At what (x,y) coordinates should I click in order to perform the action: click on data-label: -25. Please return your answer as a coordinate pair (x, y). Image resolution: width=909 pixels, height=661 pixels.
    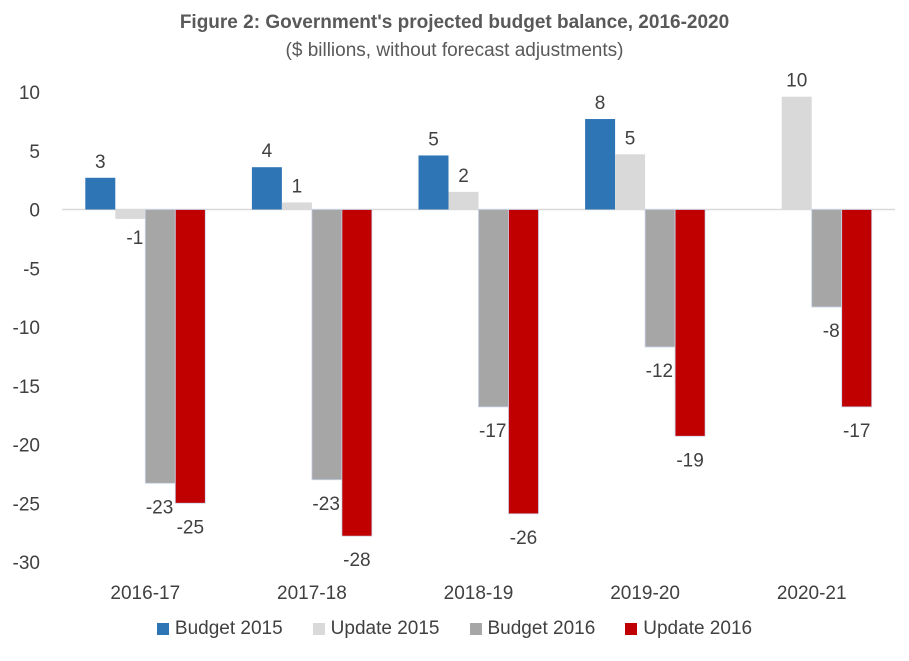
    Looking at the image, I should click on (190, 527).